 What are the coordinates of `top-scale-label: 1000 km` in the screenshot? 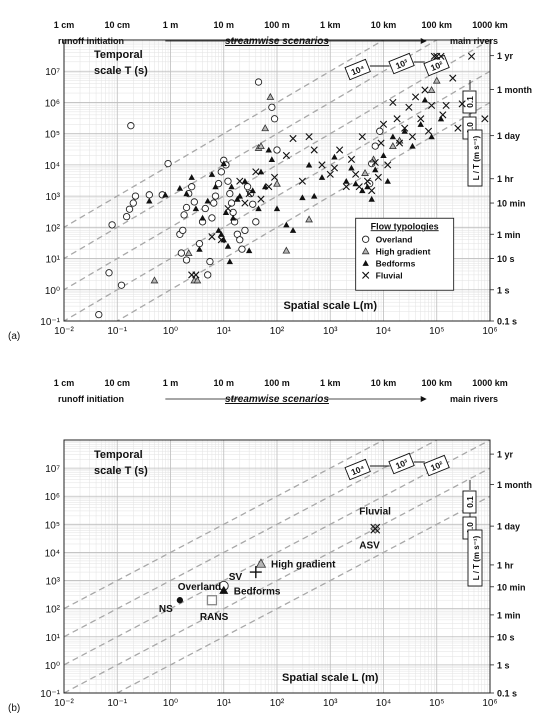 It's located at (490, 25).